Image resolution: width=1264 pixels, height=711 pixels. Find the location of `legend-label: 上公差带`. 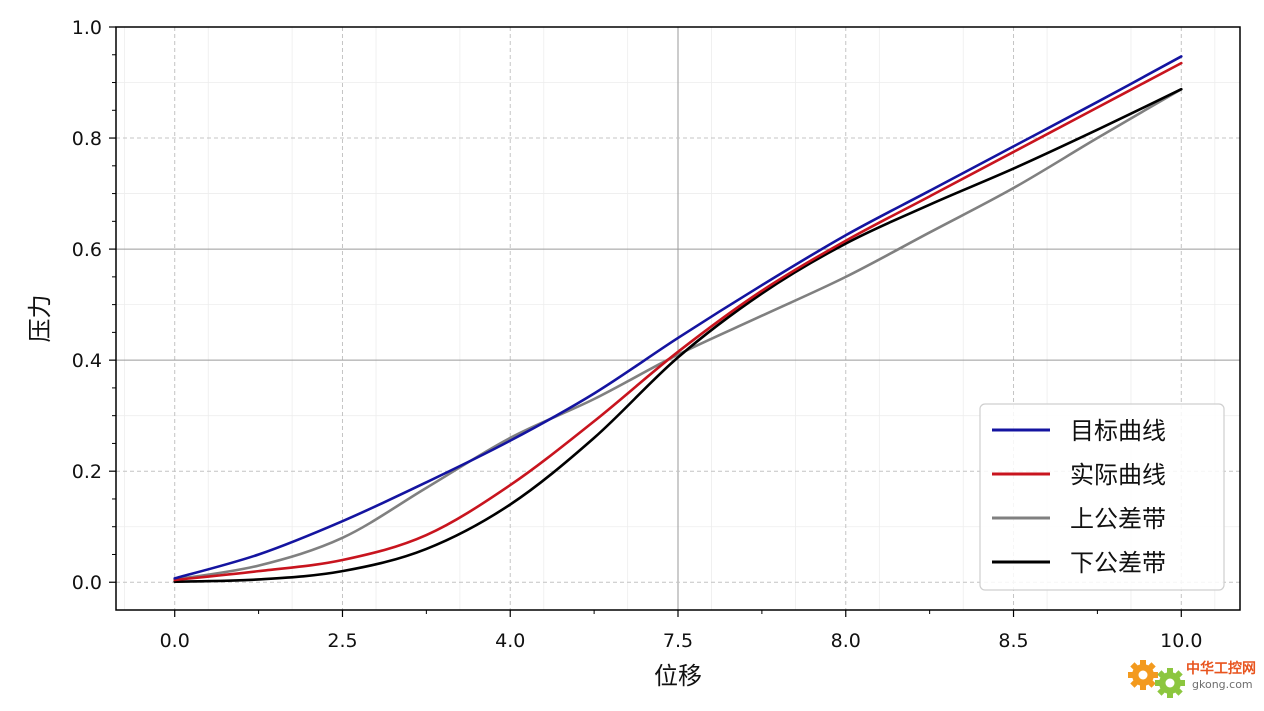

legend-label: 上公差带 is located at coordinates (1118, 519).